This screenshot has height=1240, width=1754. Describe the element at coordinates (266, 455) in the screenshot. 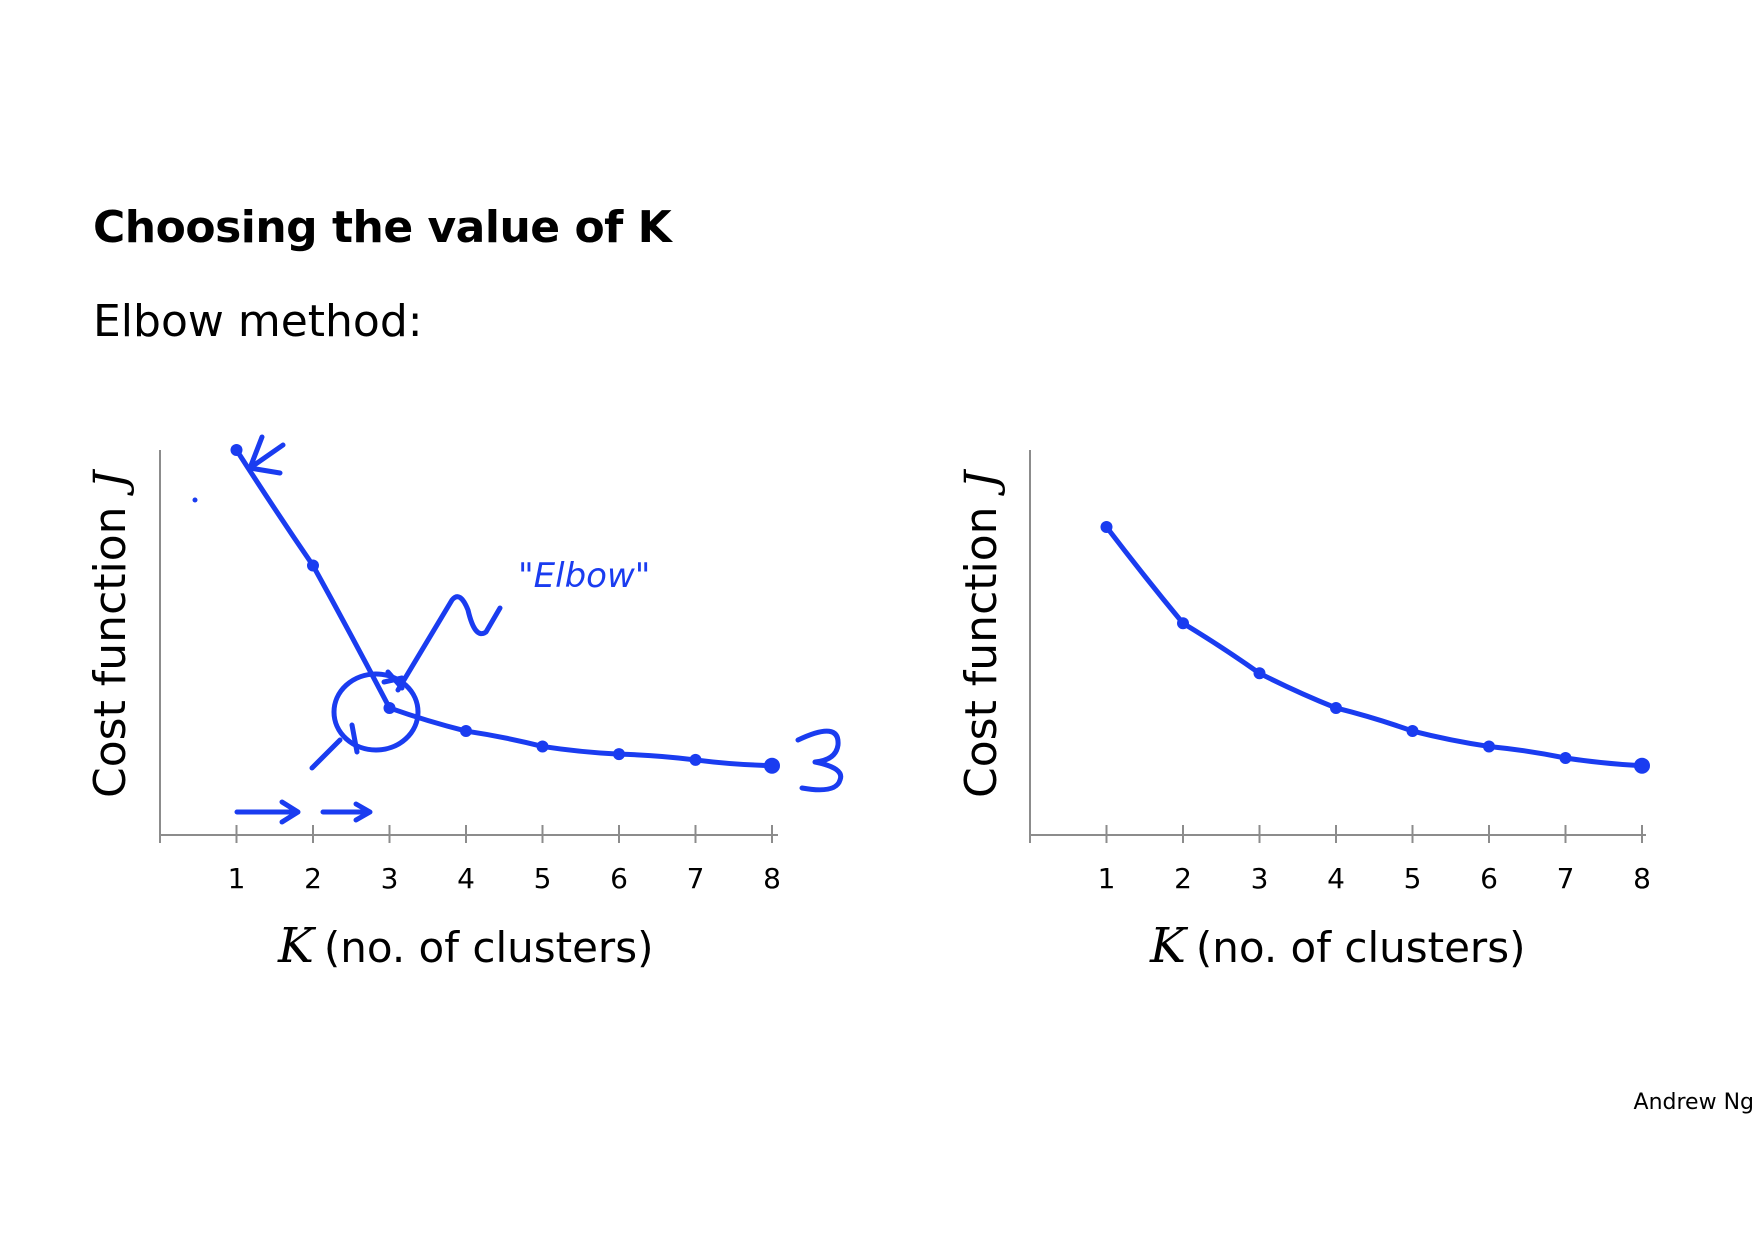

I see `arrow-annotation-icon` at that location.